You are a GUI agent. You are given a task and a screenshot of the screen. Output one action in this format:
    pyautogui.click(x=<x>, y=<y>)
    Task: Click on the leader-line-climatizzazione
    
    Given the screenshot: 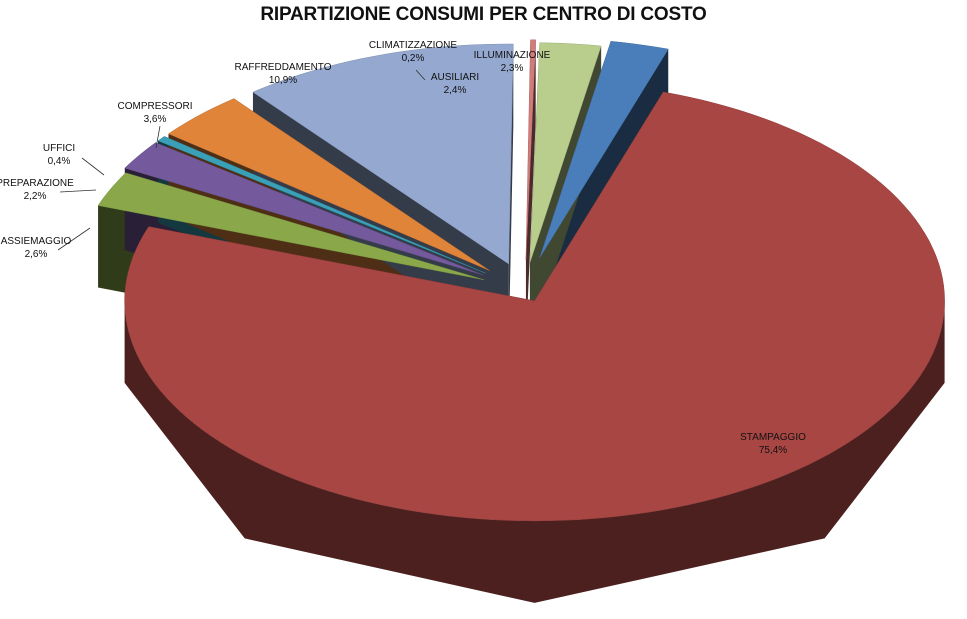 What is the action you would take?
    pyautogui.click(x=420, y=75)
    